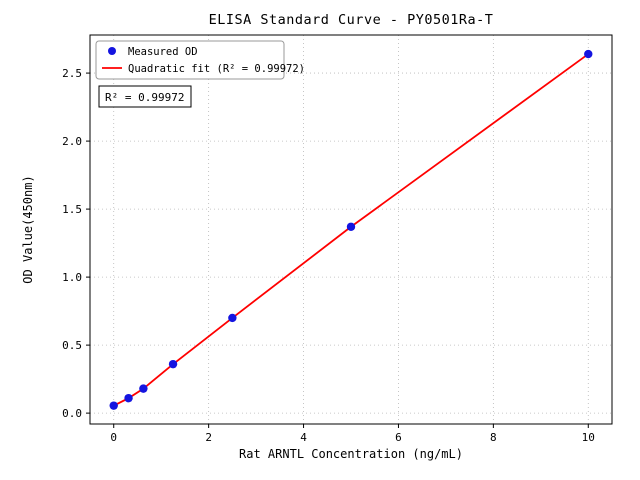 This screenshot has height=480, width=640. I want to click on legend-marker-measured-od-icon, so click(112, 51).